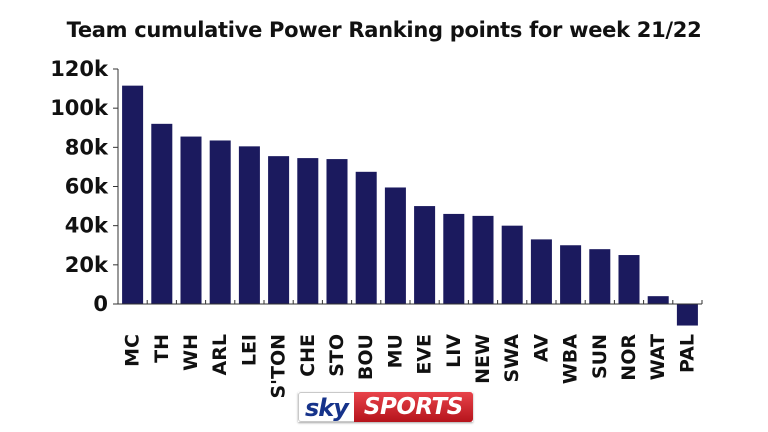 The height and width of the screenshot is (432, 768). I want to click on bar-new, so click(483, 260).